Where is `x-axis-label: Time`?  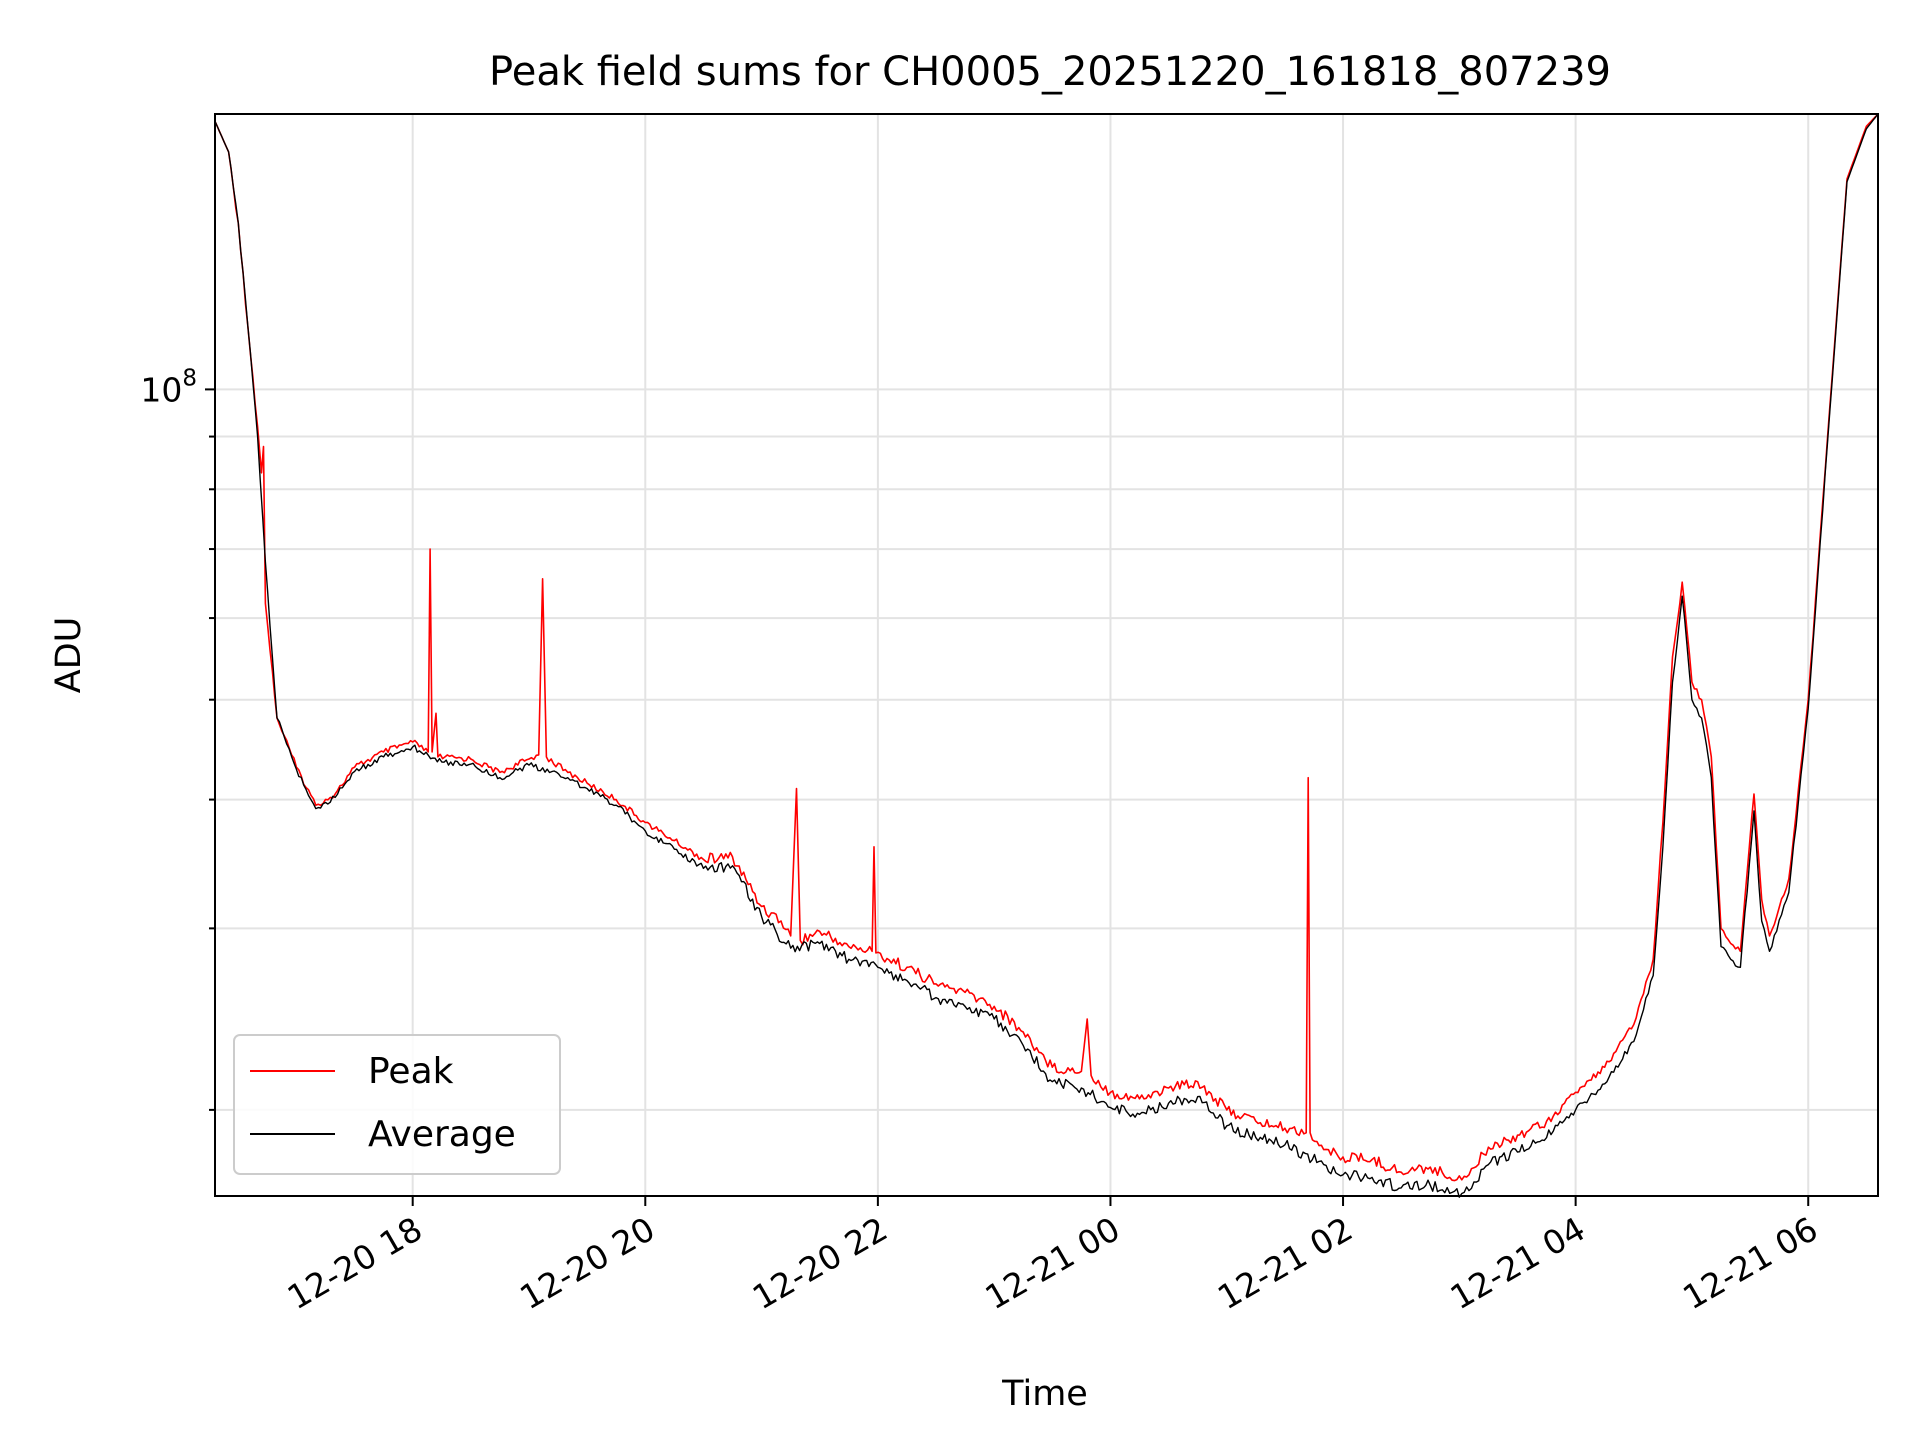 x-axis-label: Time is located at coordinates (1044, 1394).